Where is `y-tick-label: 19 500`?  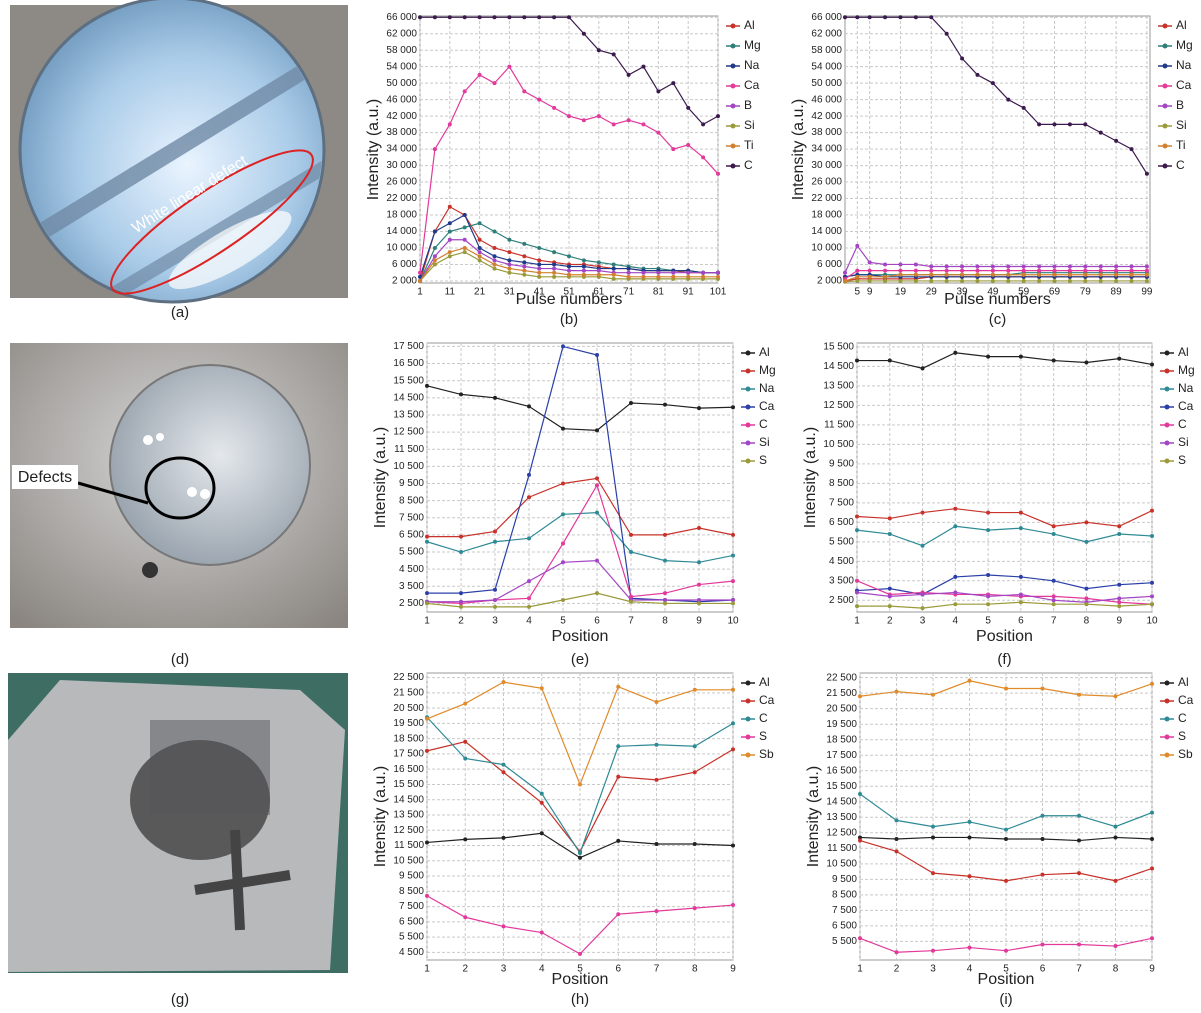
y-tick-label: 19 500 is located at coordinates (841, 724).